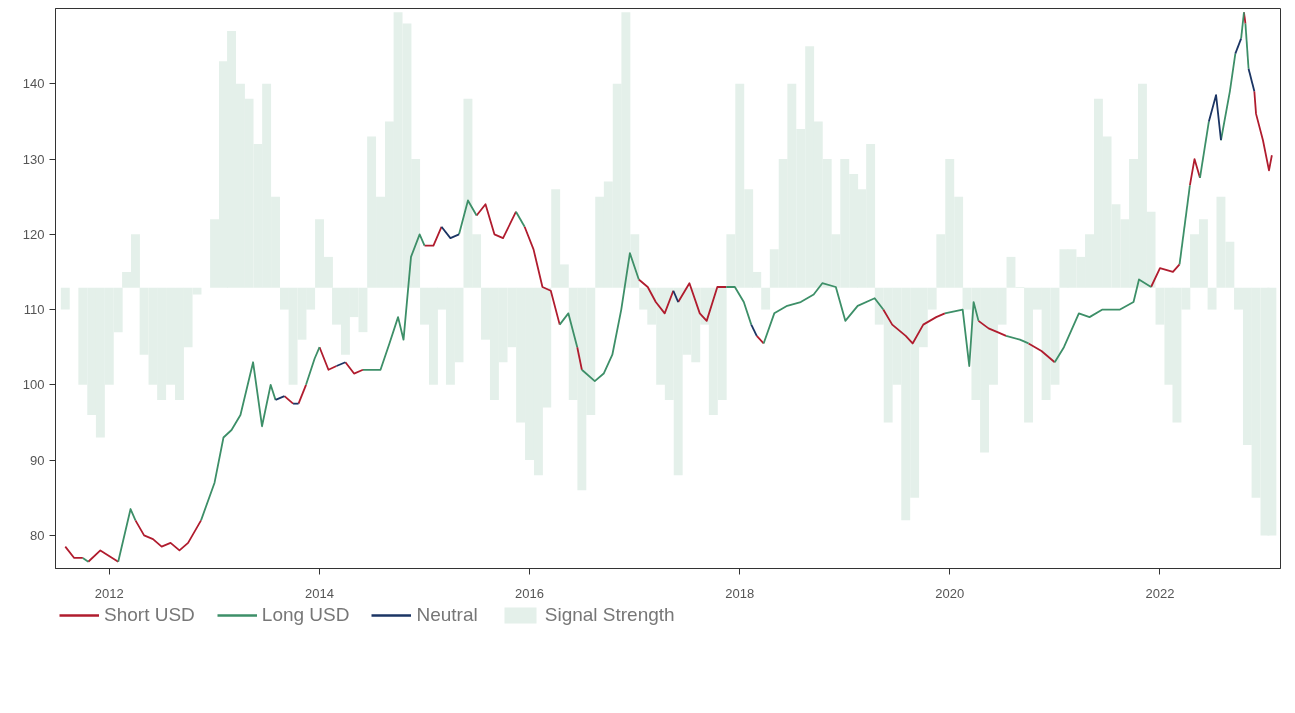 Image resolution: width=1295 pixels, height=713 pixels. Describe the element at coordinates (33, 385) in the screenshot. I see `y-tick-label: 100` at that location.